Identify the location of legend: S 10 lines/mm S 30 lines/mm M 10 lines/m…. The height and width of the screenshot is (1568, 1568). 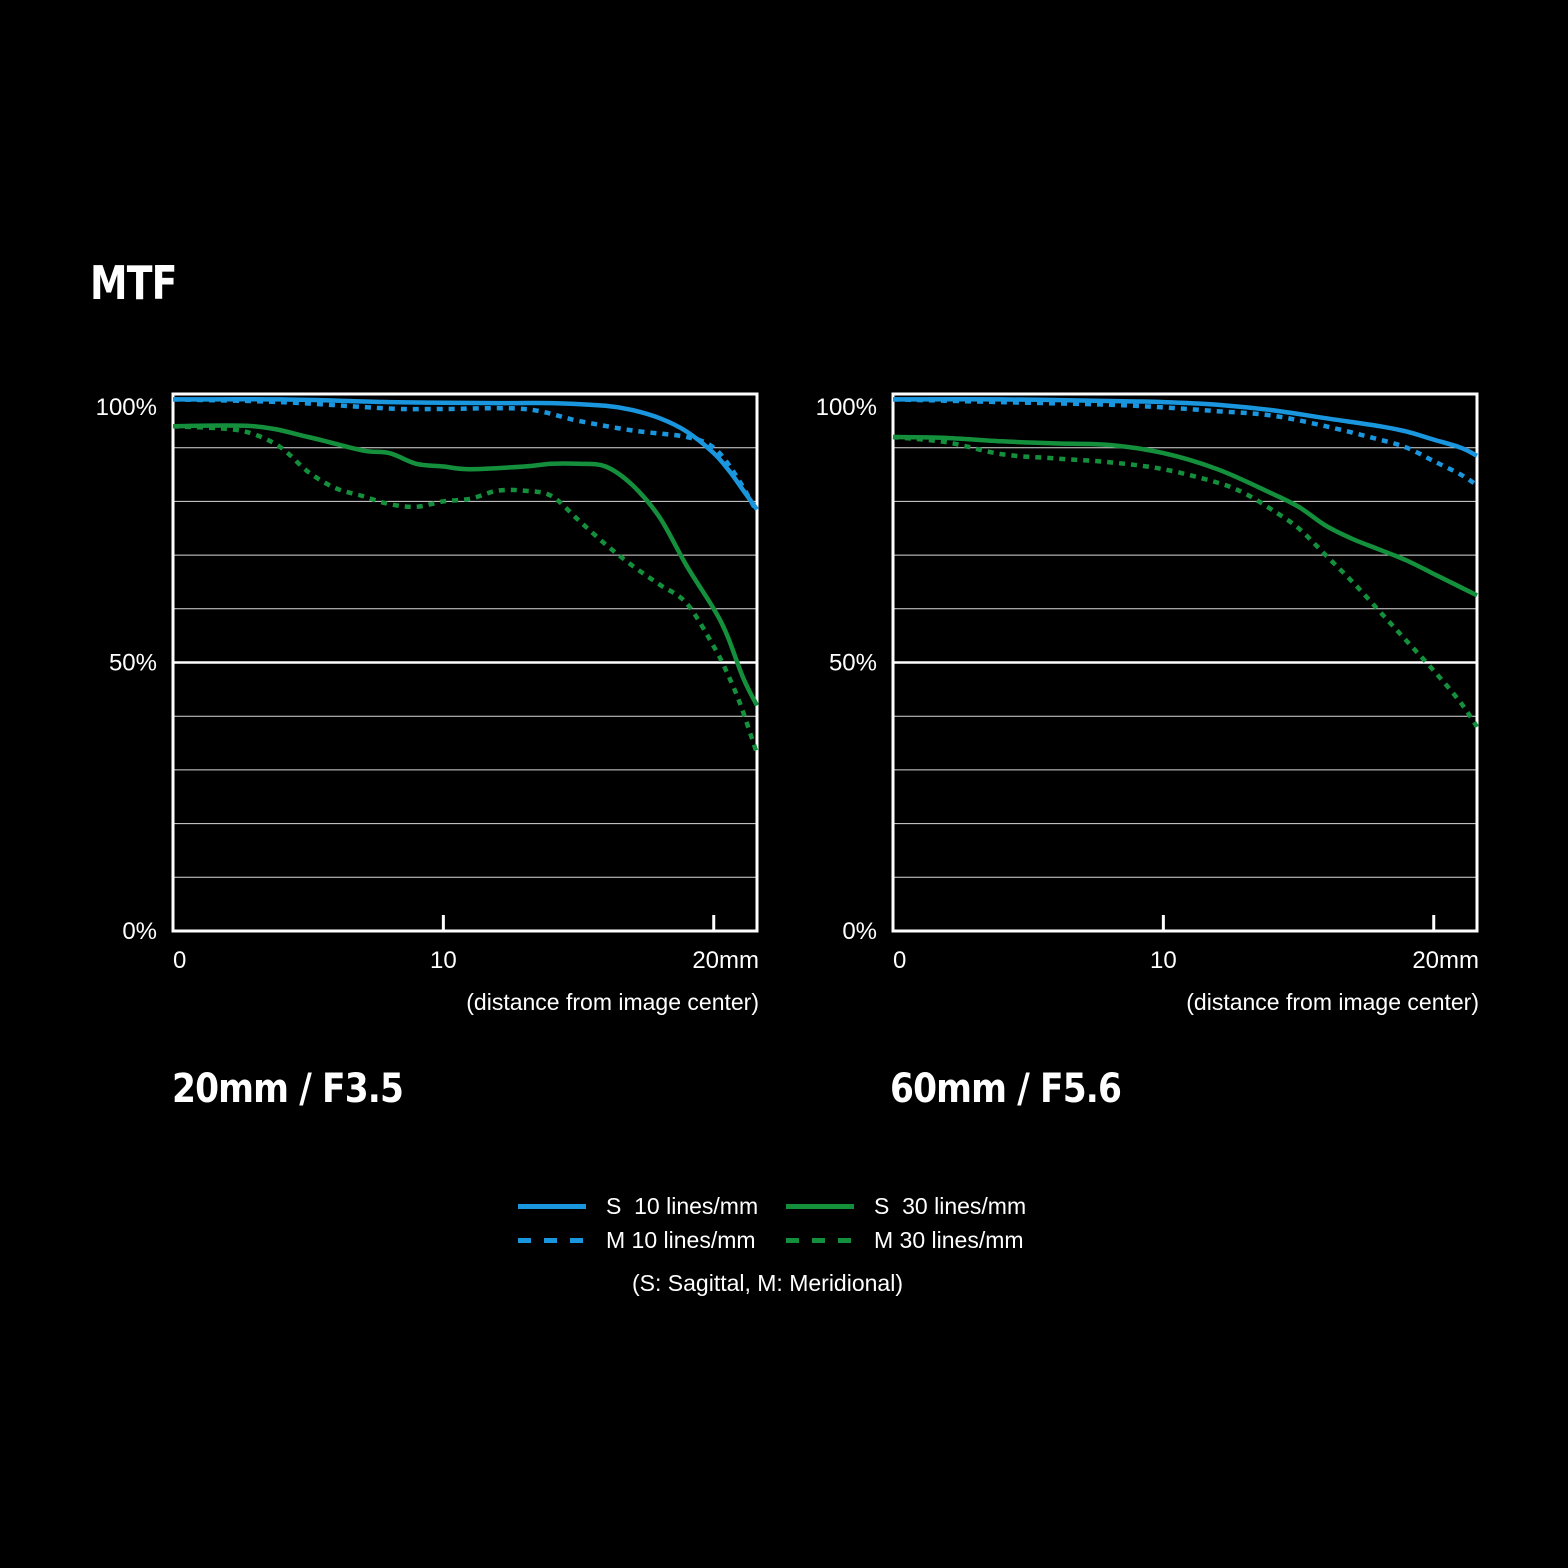
(788, 1250).